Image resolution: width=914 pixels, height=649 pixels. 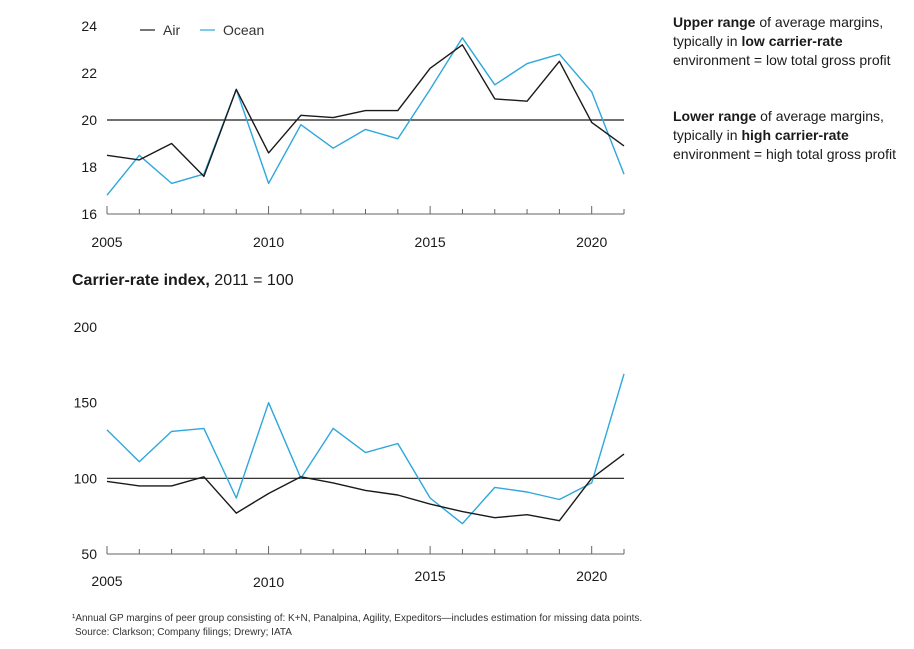 What do you see at coordinates (86, 440) in the screenshot?
I see `chart2-y-ticks: 50 100 150 200` at bounding box center [86, 440].